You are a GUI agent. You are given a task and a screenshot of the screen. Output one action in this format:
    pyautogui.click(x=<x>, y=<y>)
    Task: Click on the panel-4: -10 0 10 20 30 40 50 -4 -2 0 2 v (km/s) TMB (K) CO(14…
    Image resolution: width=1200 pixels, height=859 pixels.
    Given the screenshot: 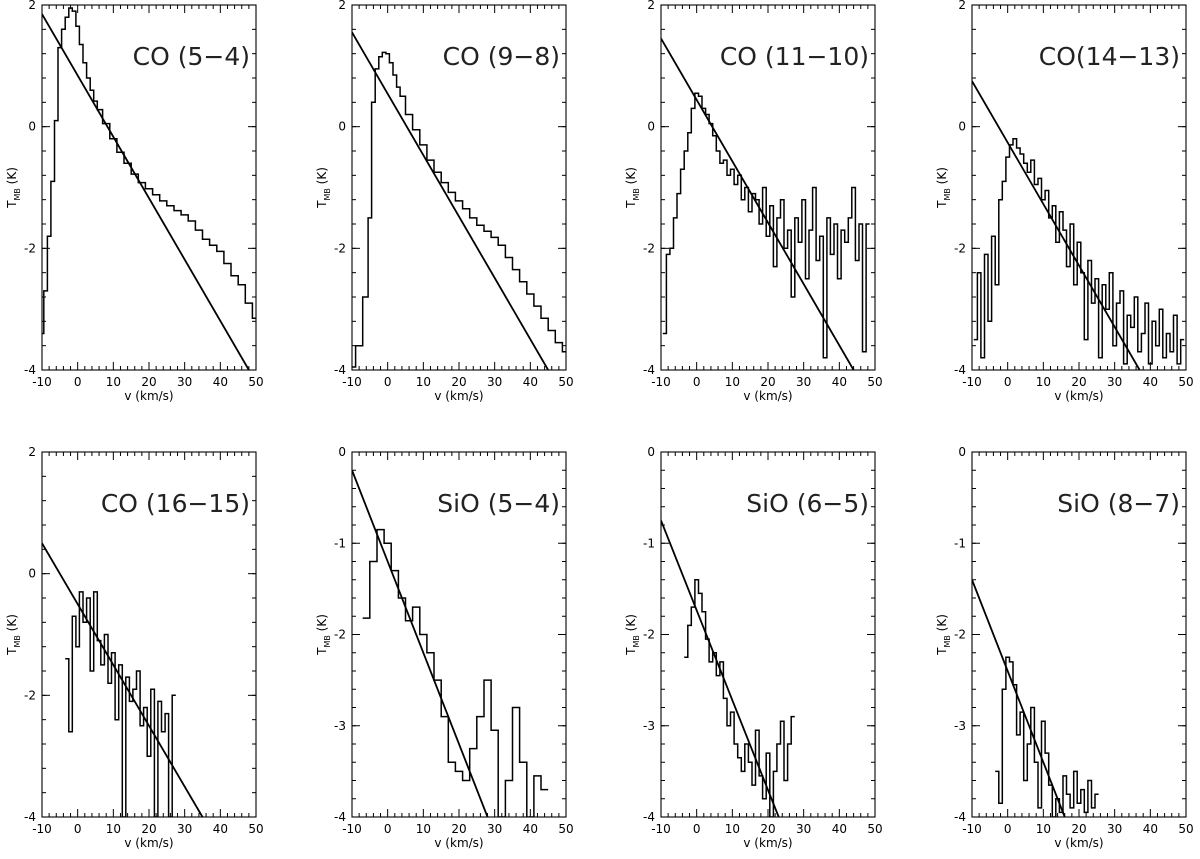 What is the action you would take?
    pyautogui.click(x=1064, y=201)
    